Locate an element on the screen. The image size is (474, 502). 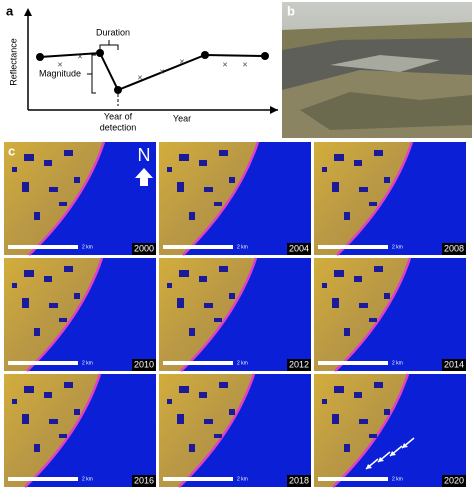
year-label: 2014 is located at coordinates (454, 364).